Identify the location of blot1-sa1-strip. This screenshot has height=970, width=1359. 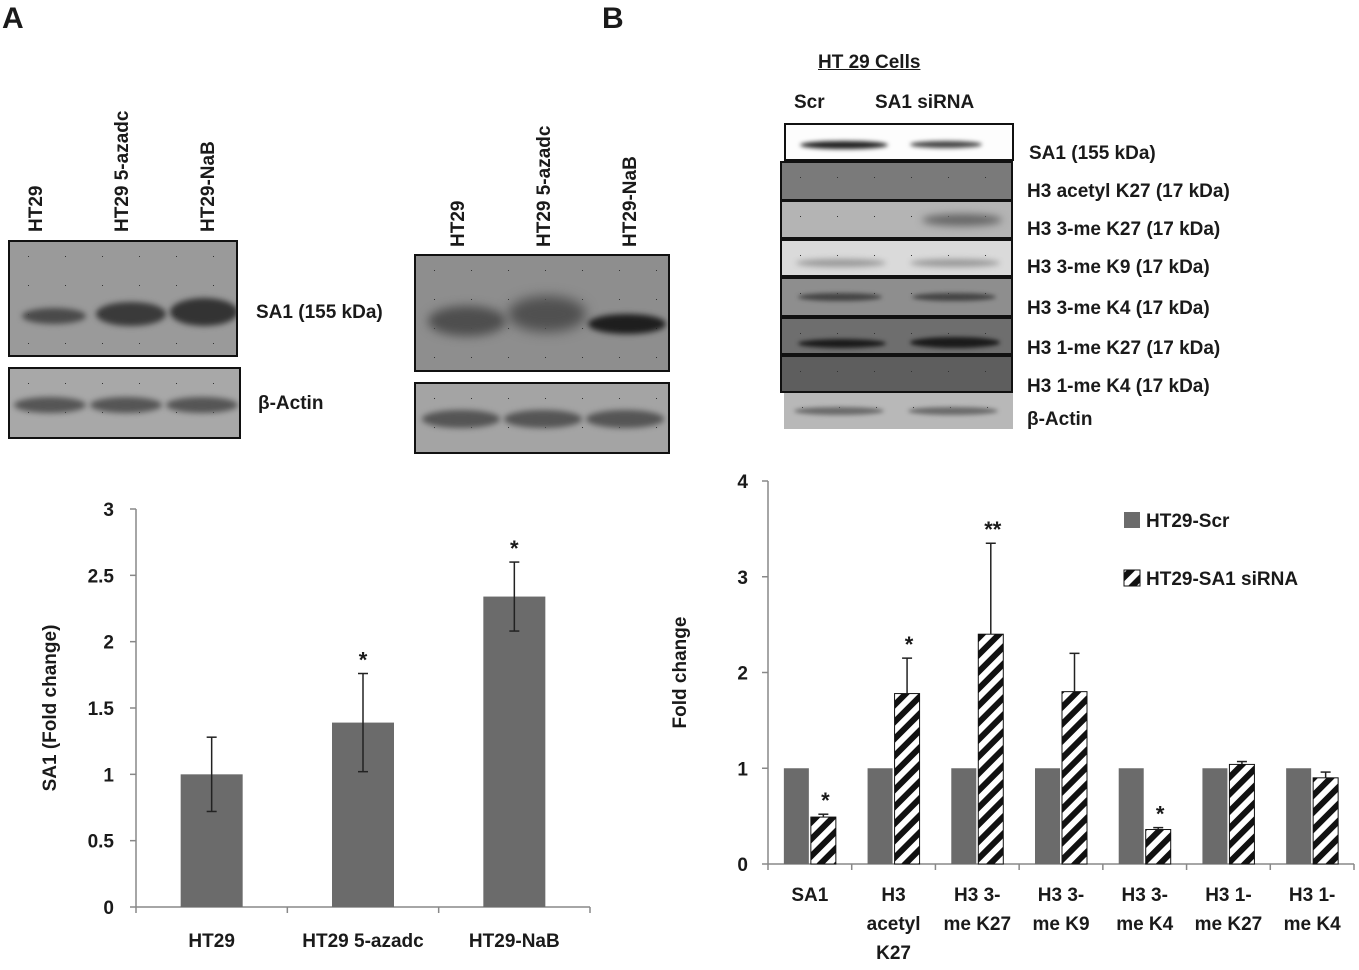
(123, 298).